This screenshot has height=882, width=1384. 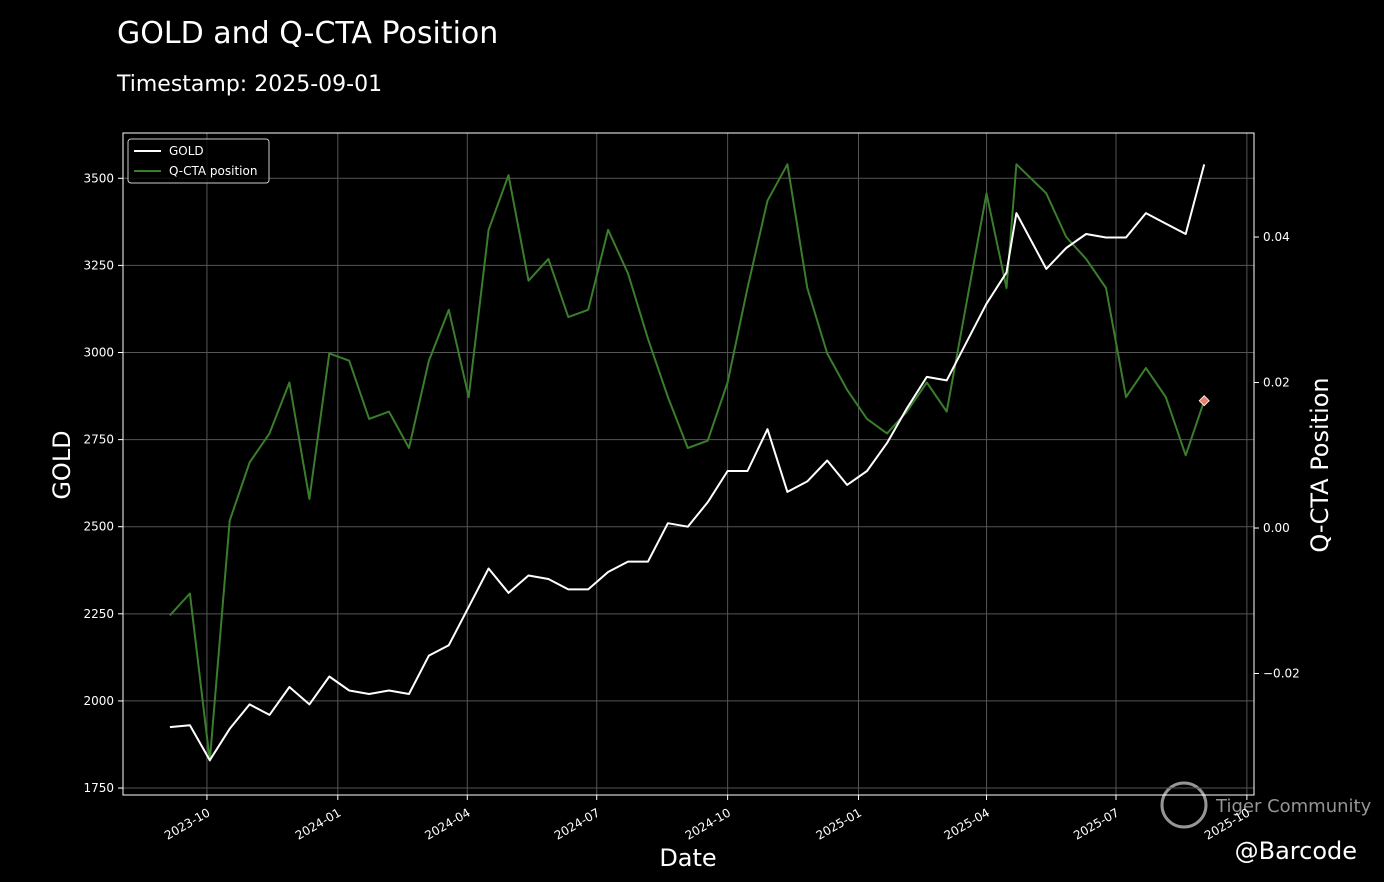 I want to click on y-tick-label: 2750, so click(x=98, y=440).